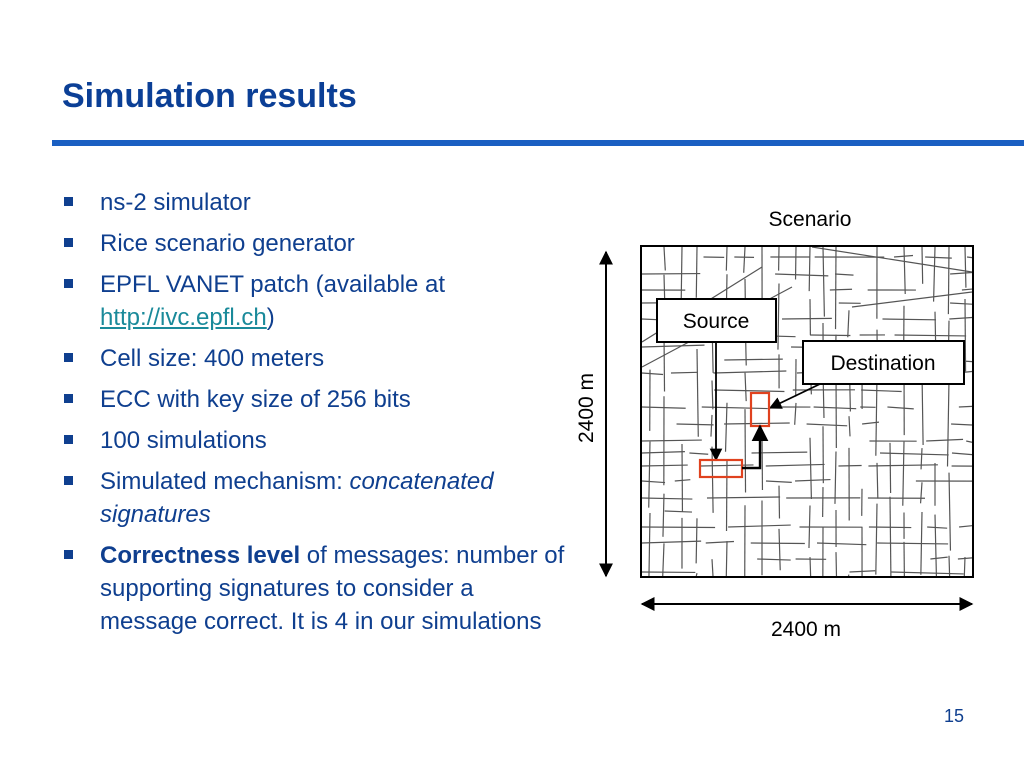 This screenshot has width=1024, height=768. I want to click on height-label: 2400 m, so click(586, 408).